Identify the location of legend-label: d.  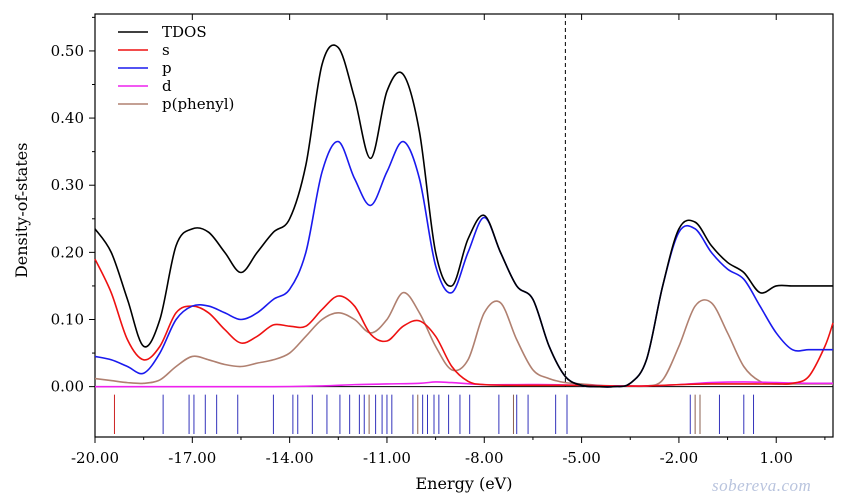
(167, 86).